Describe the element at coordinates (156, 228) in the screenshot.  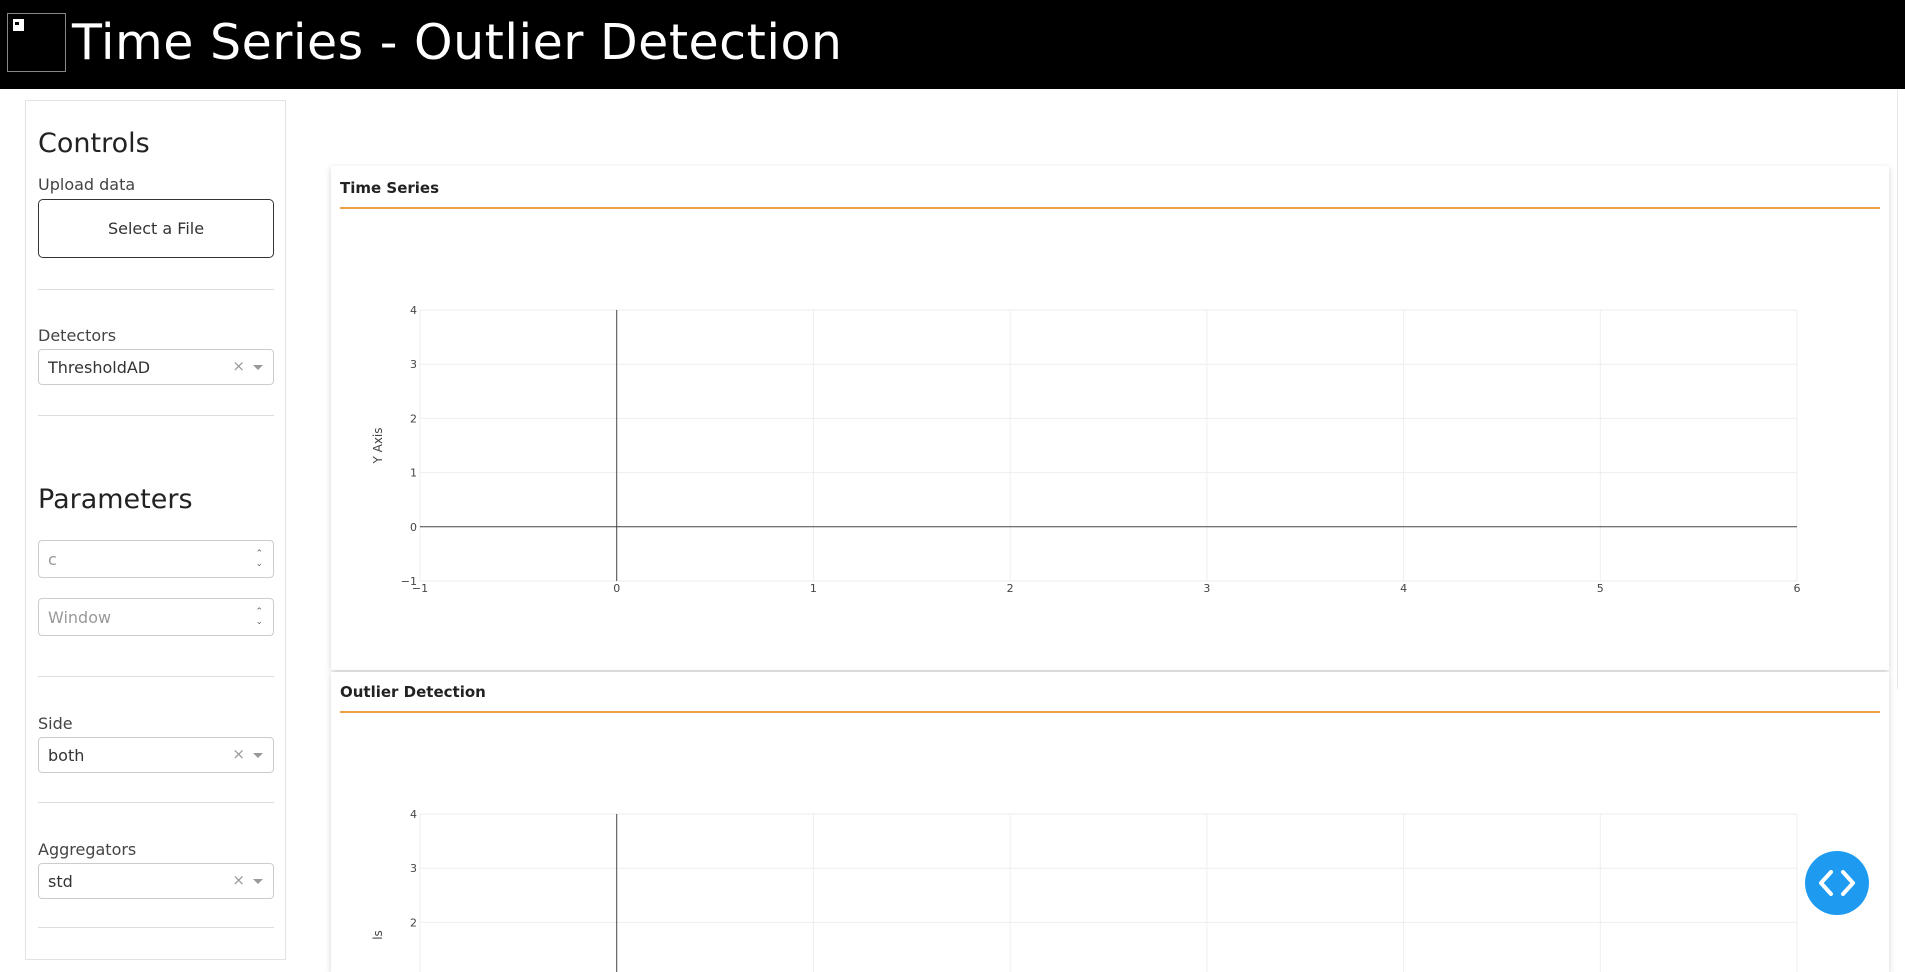
I see `upload-file-button: Select a File` at that location.